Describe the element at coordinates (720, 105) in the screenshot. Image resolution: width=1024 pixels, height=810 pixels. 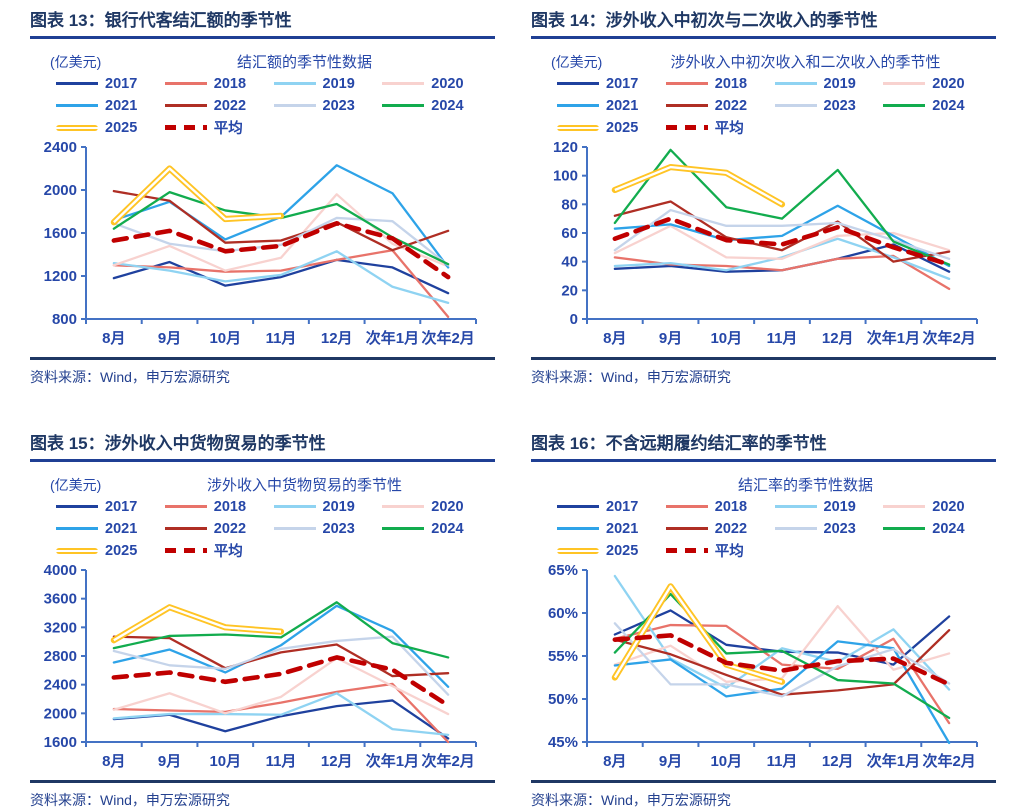
I see `legend-item-2022: 2022` at that location.